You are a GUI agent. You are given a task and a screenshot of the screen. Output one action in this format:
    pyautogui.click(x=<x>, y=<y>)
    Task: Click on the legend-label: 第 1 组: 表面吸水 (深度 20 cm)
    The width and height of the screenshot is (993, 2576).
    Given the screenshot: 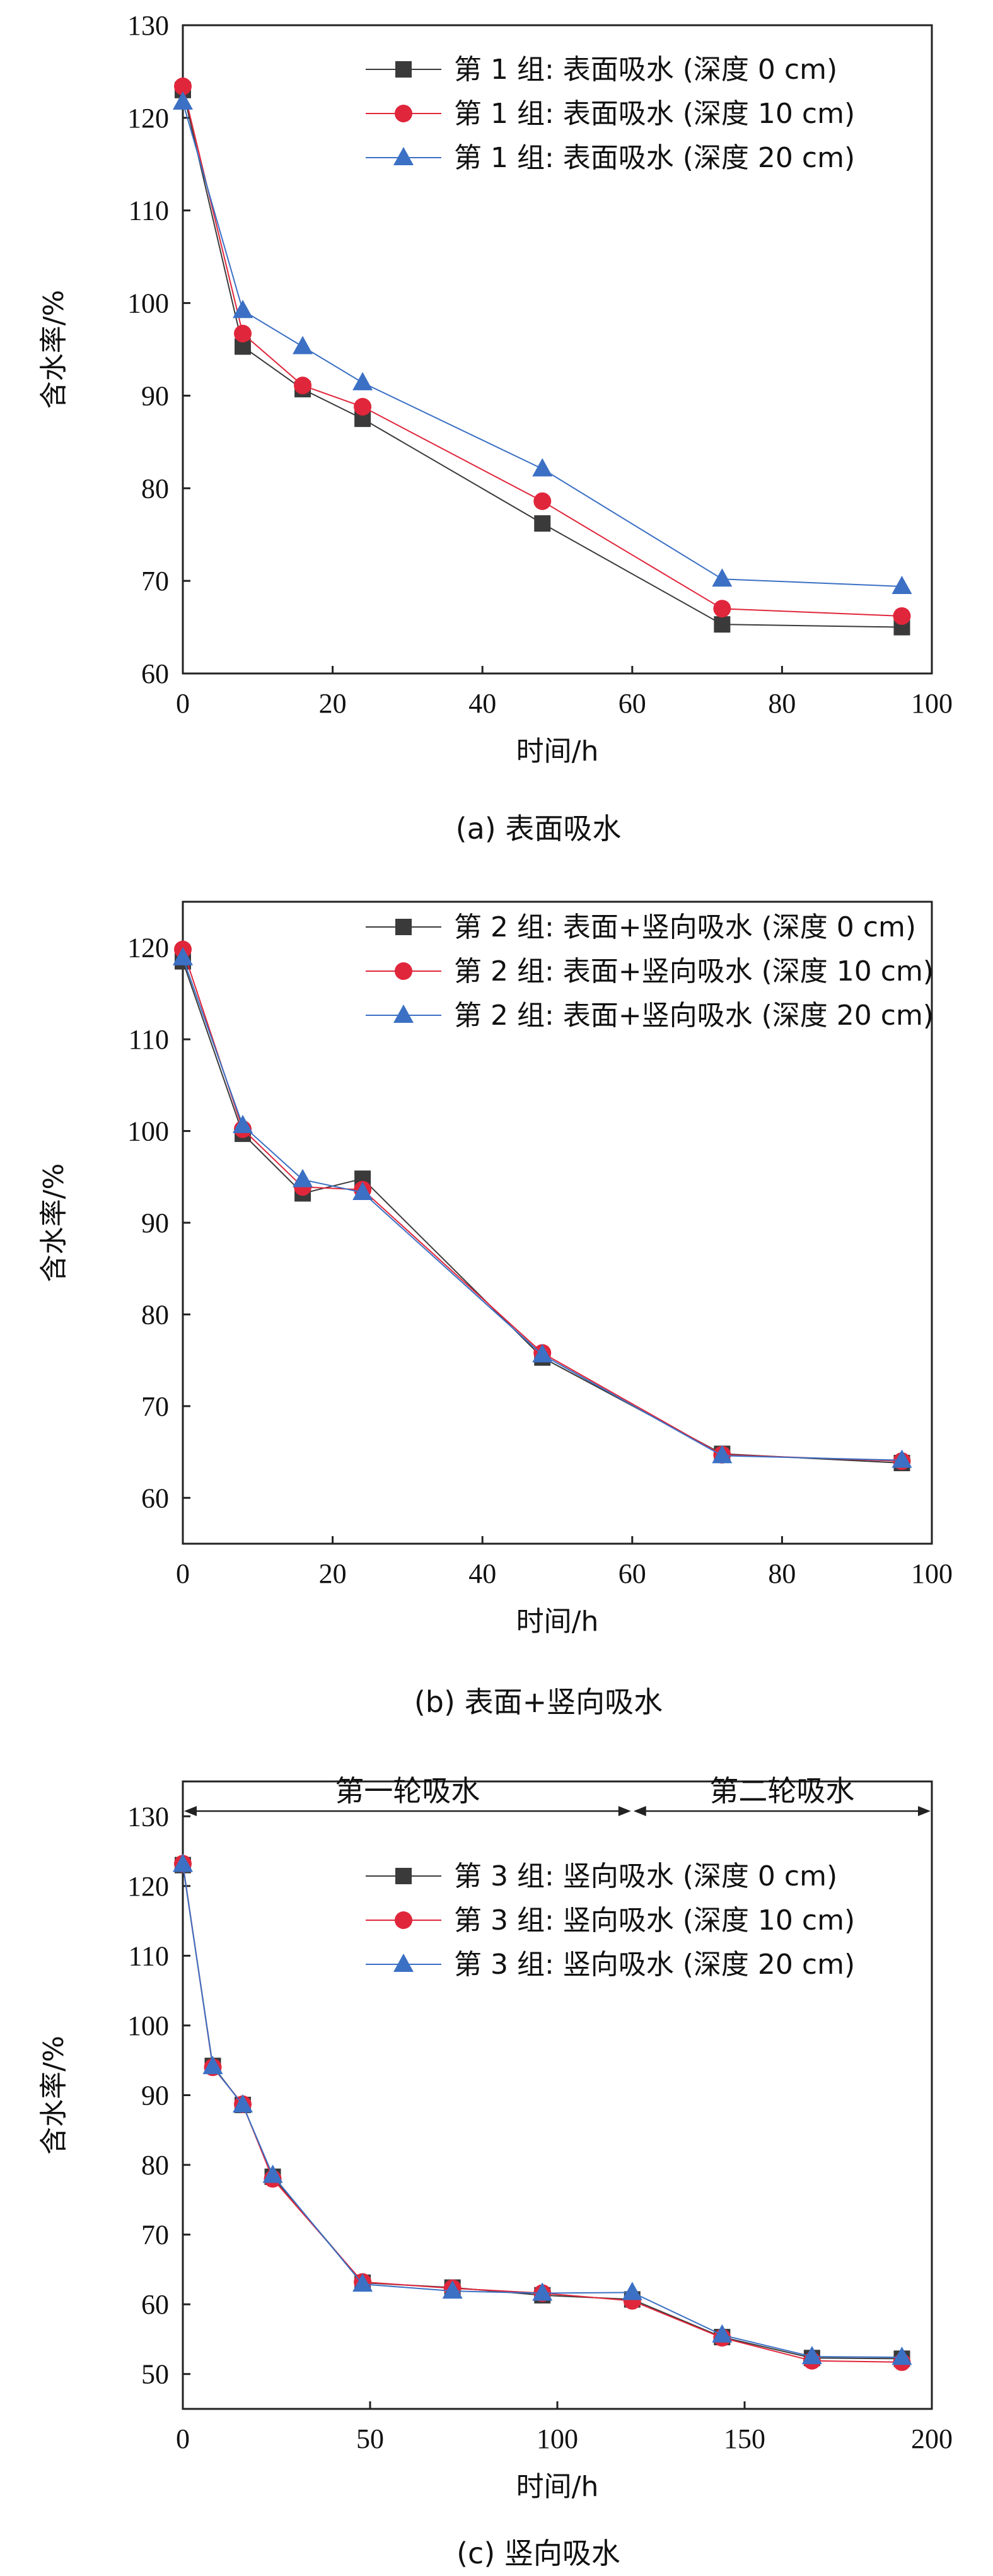 What is the action you would take?
    pyautogui.click(x=655, y=158)
    